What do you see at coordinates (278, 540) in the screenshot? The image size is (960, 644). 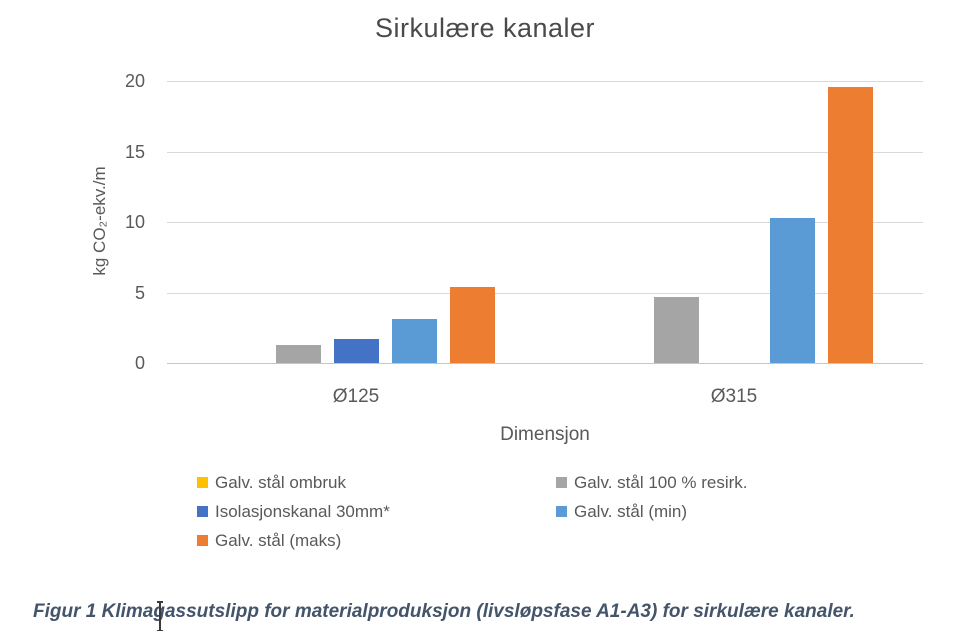 I see `legend-label: Galv. stål (maks)` at bounding box center [278, 540].